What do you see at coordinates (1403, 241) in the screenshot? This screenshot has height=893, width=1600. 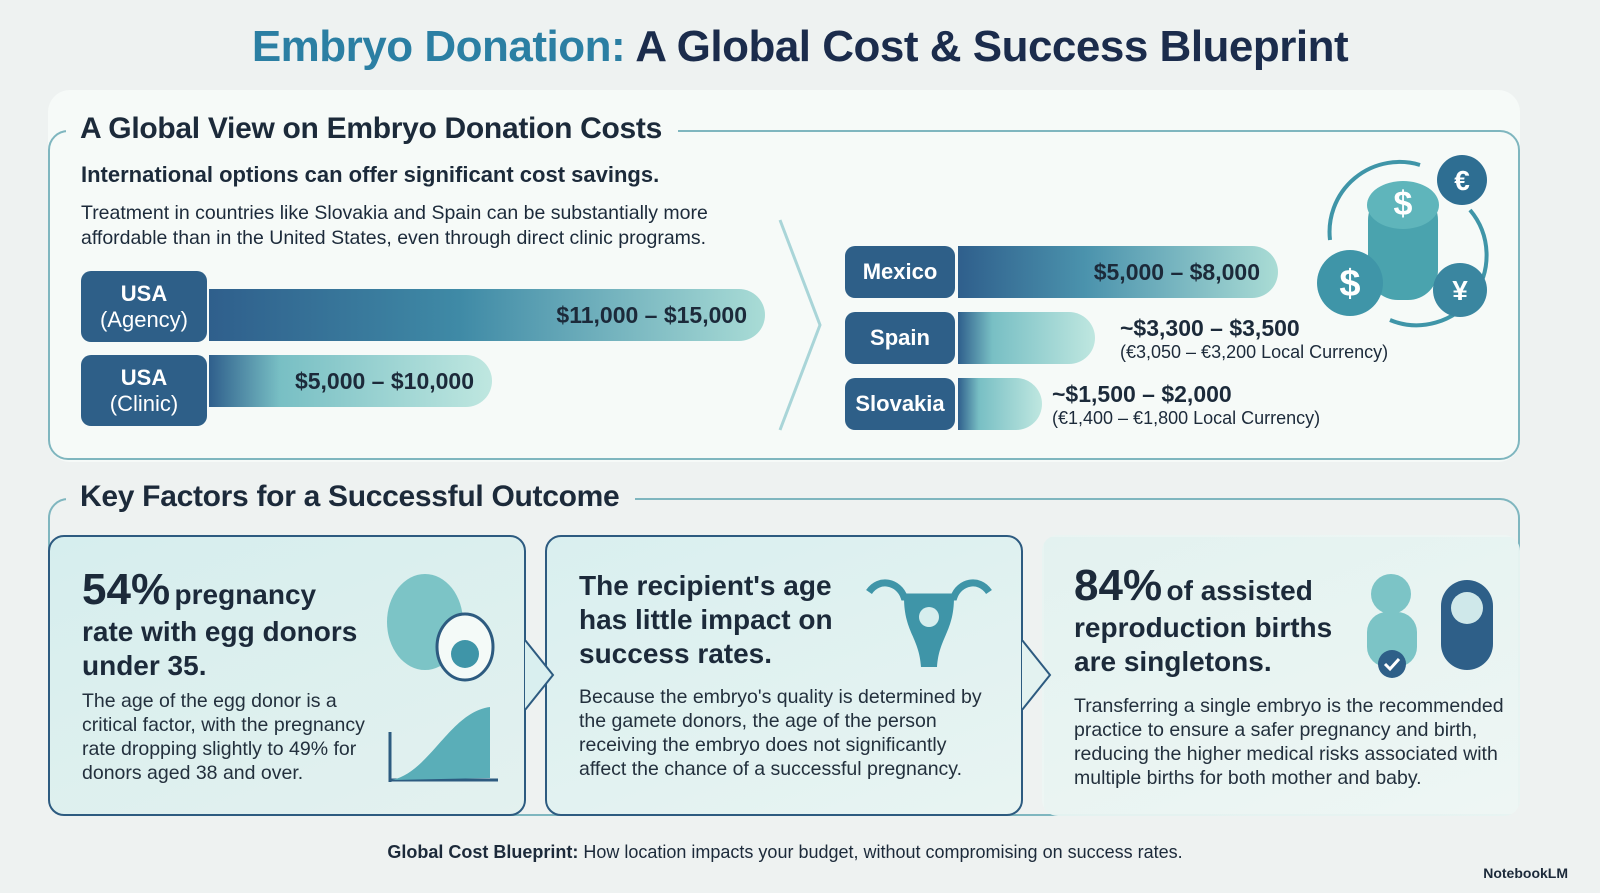 I see `currency-icon: $ $ € ¥` at bounding box center [1403, 241].